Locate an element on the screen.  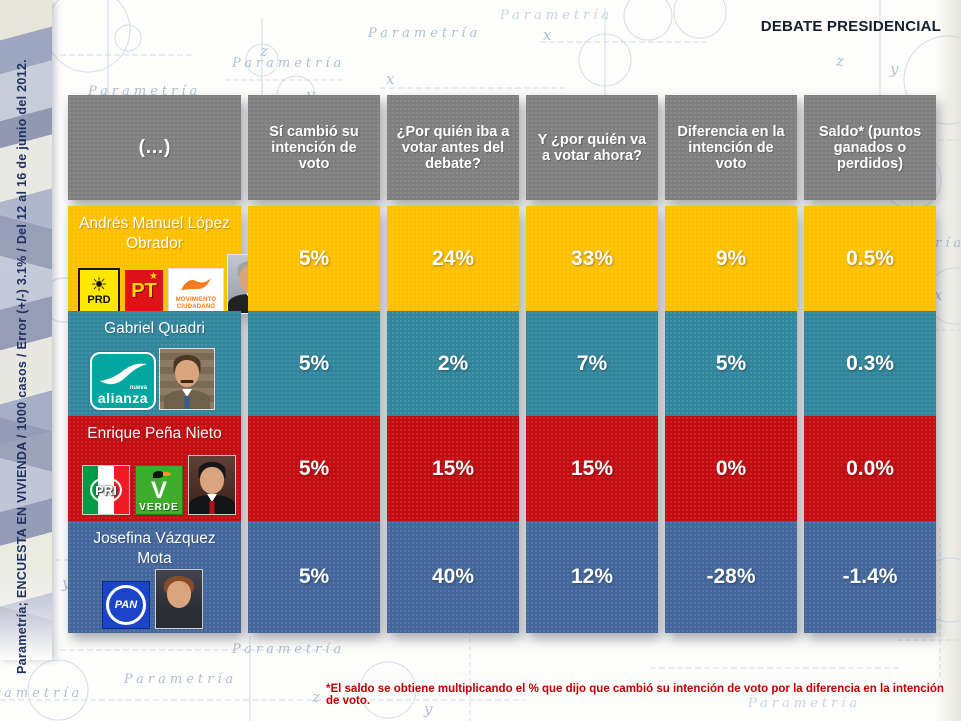
table-row-epn: Enrique Peña Nieto PRI V VERDE is located at coordinates (505, 468).